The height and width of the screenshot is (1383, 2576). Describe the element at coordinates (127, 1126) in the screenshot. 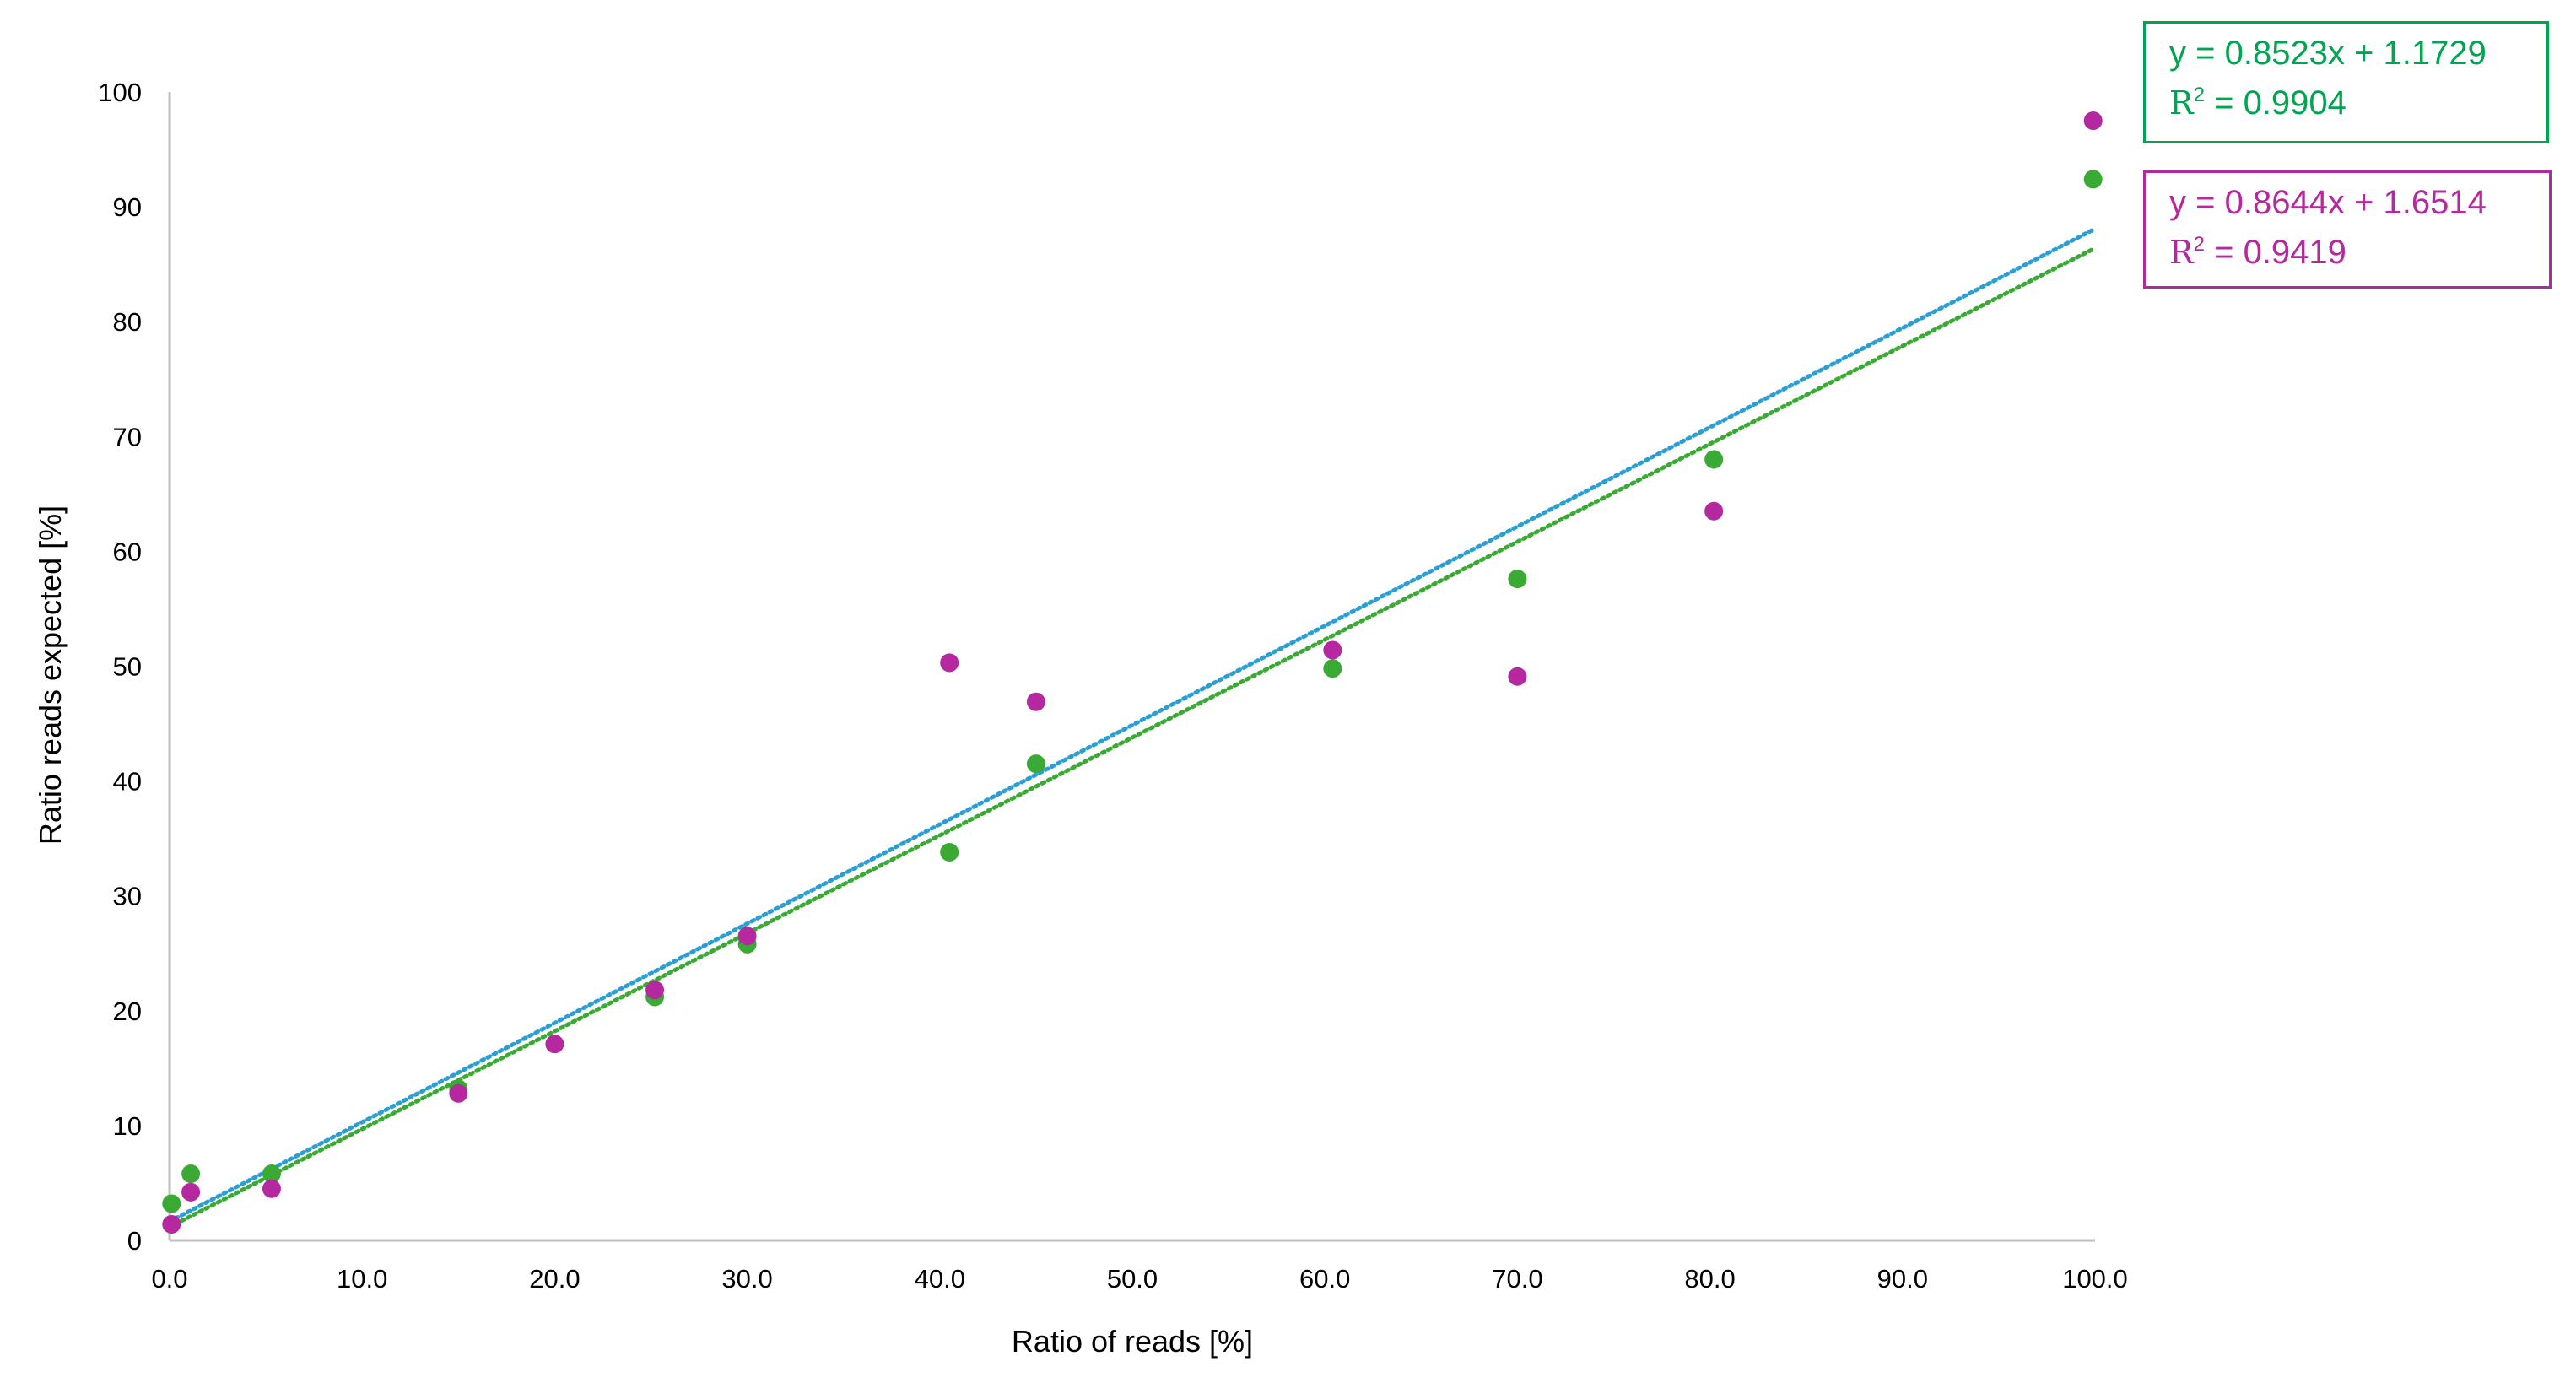

I see `y-tick-label: 10` at that location.